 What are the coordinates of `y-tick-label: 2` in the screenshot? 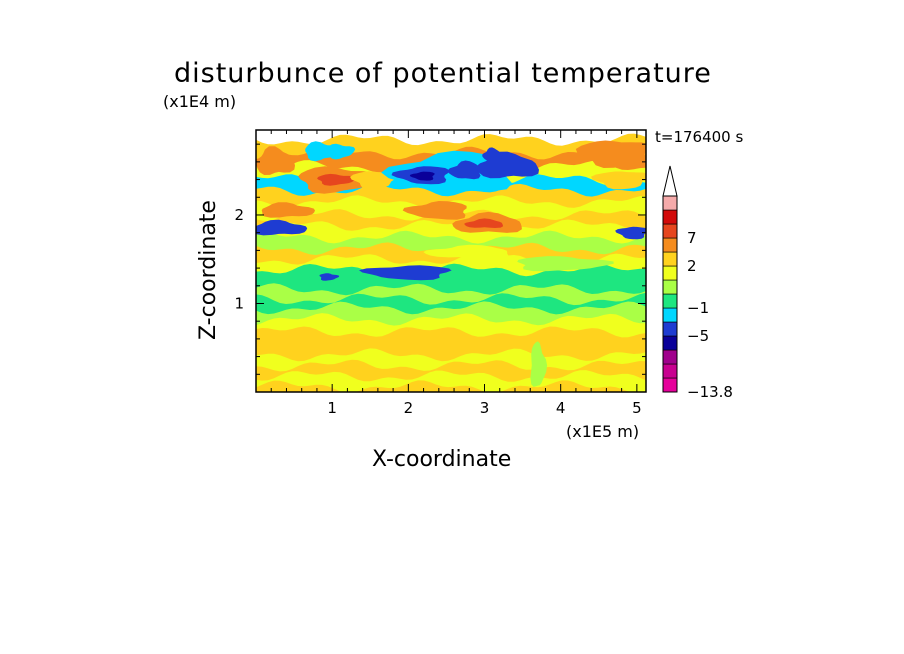 It's located at (239, 215).